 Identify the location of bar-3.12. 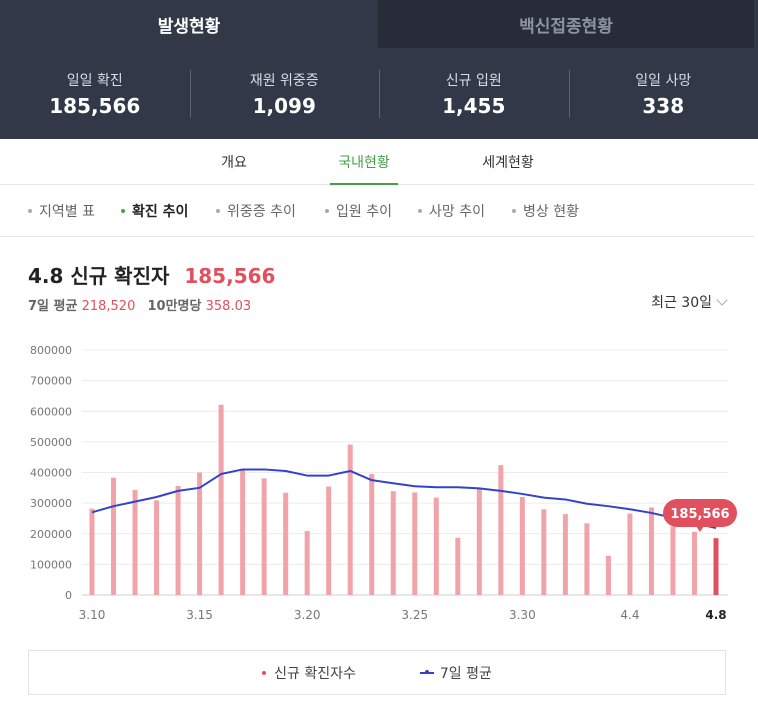
(135, 542).